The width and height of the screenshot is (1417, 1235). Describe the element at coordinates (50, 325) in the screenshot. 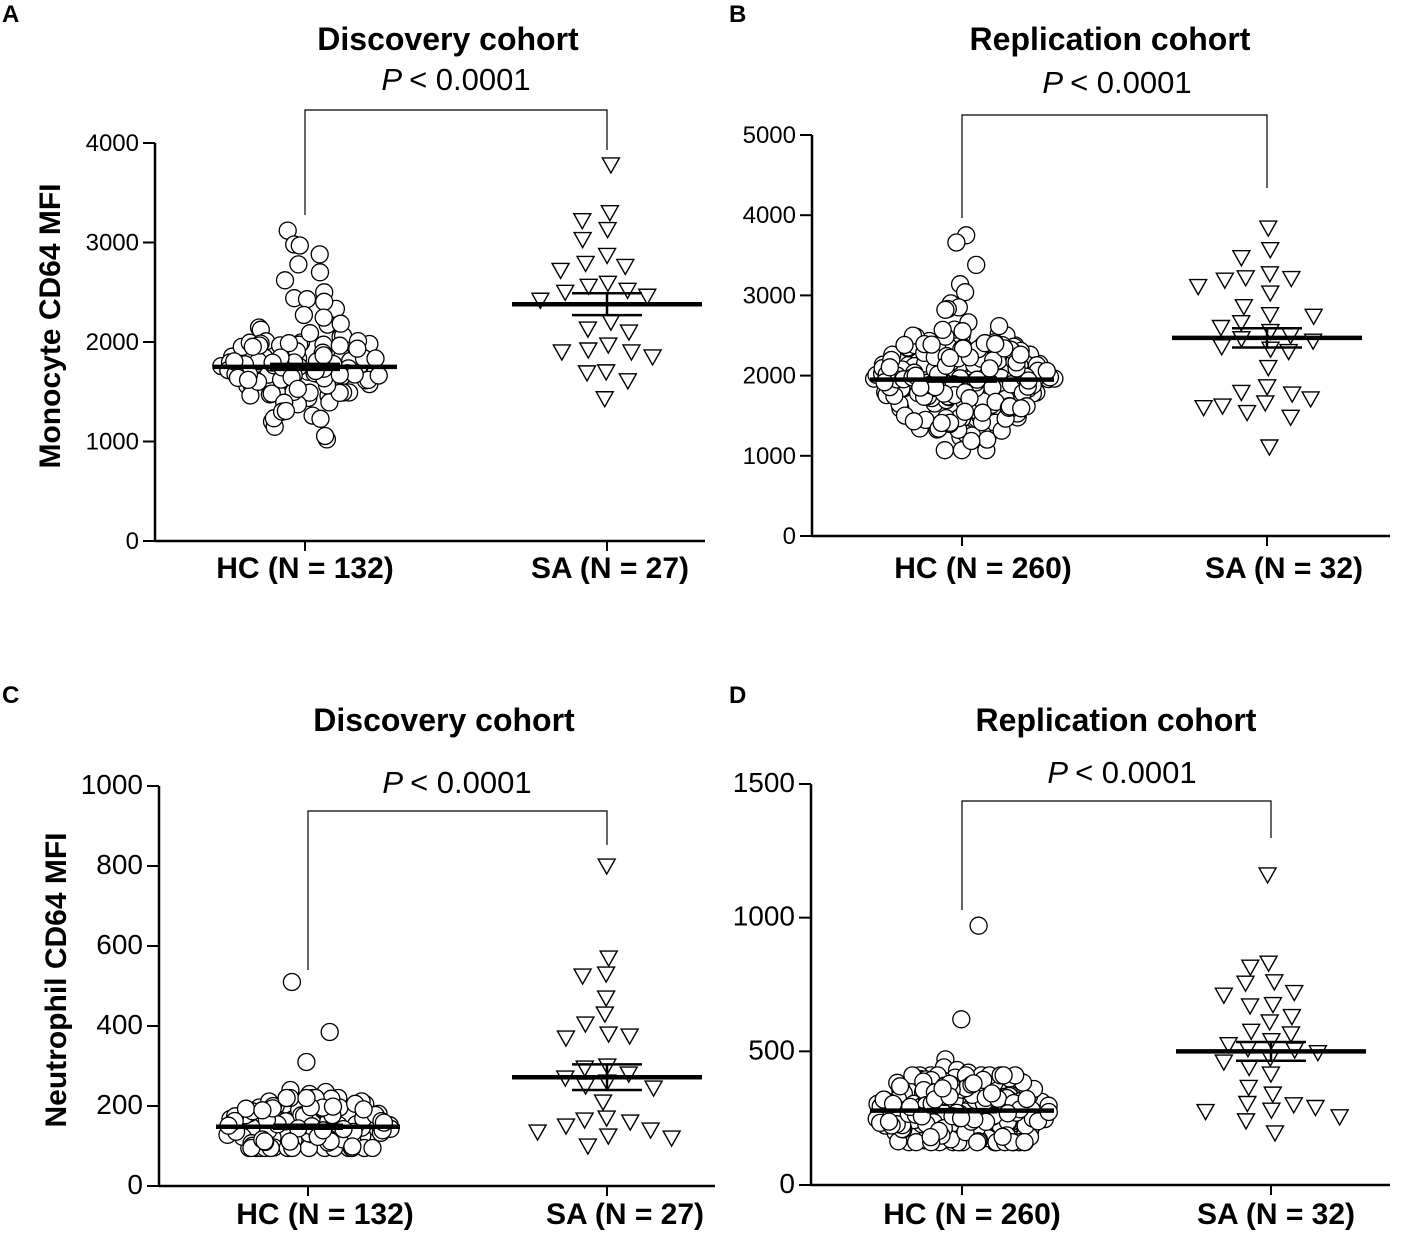

I see `y-axis-label: Monocyte CD64 MFI` at that location.